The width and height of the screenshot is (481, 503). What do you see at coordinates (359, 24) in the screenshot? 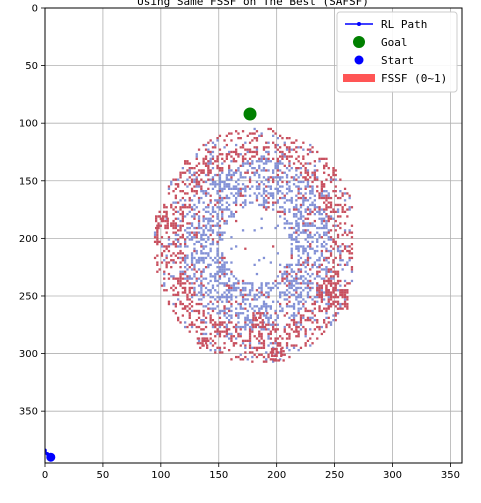
I see `legend-handle-dot` at bounding box center [359, 24].